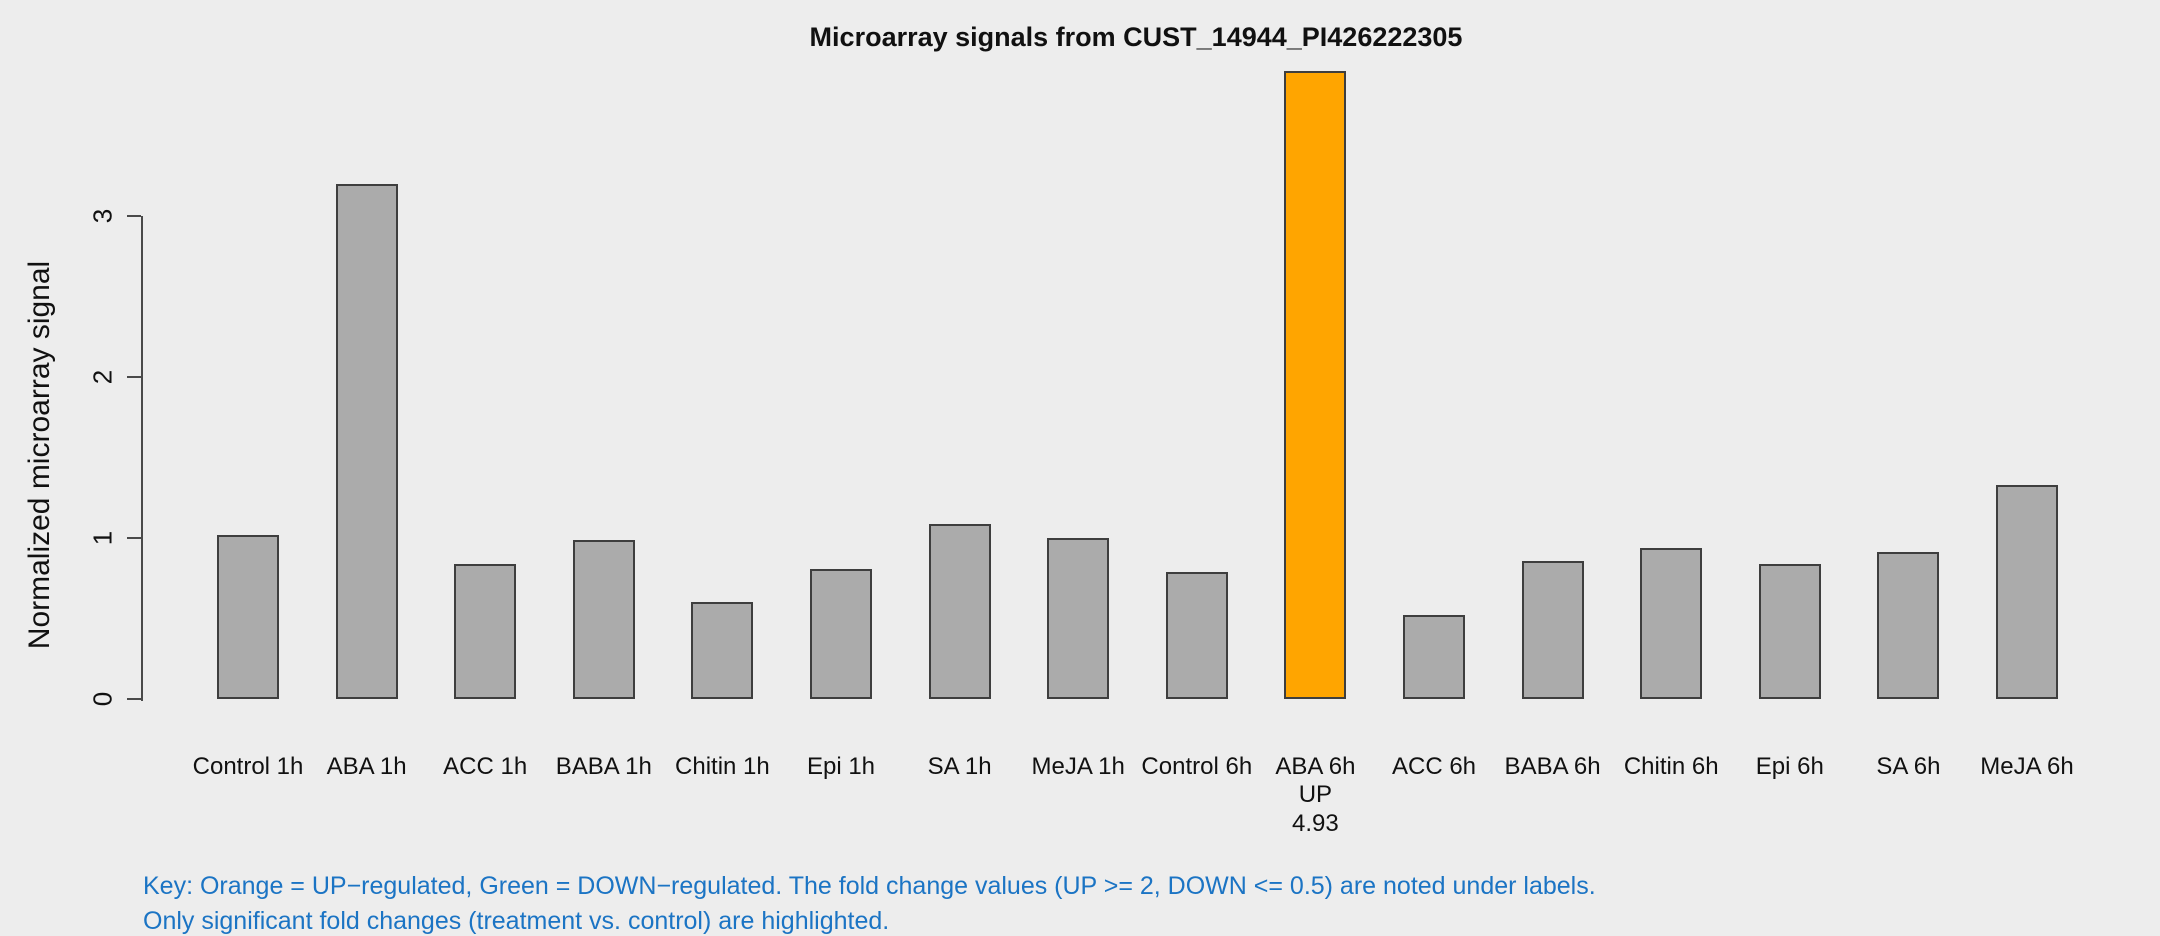 This screenshot has width=2160, height=936. Describe the element at coordinates (1789, 631) in the screenshot. I see `bar-epi-6h` at that location.